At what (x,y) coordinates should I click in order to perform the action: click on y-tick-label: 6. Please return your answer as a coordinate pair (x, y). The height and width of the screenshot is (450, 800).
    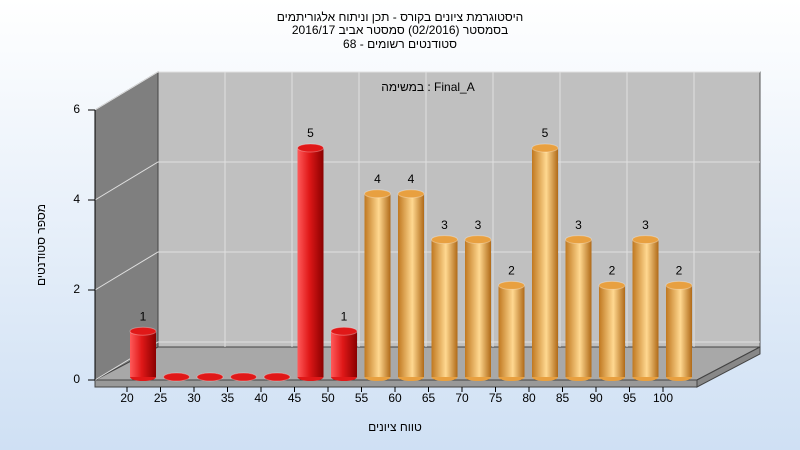
    Looking at the image, I should click on (76, 109).